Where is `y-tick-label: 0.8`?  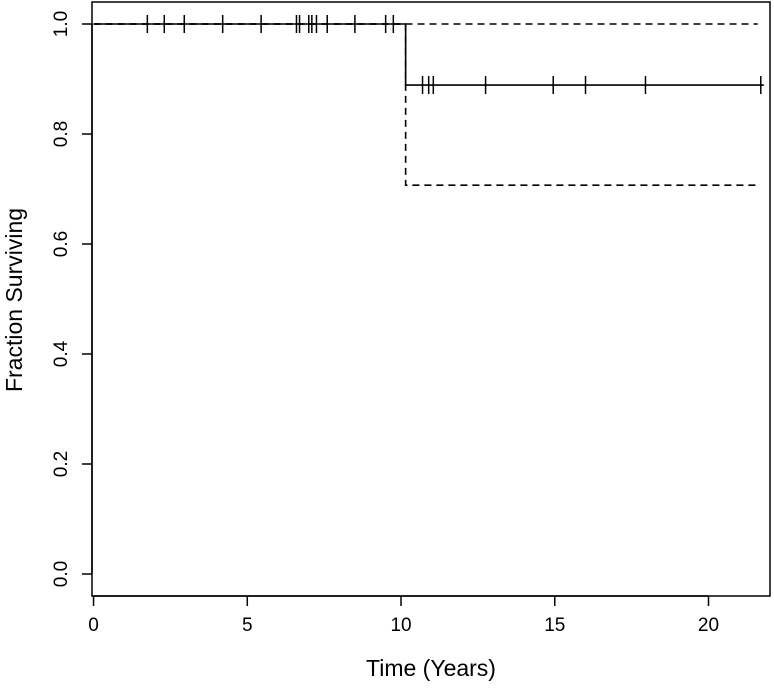 y-tick-label: 0.8 is located at coordinates (61, 134).